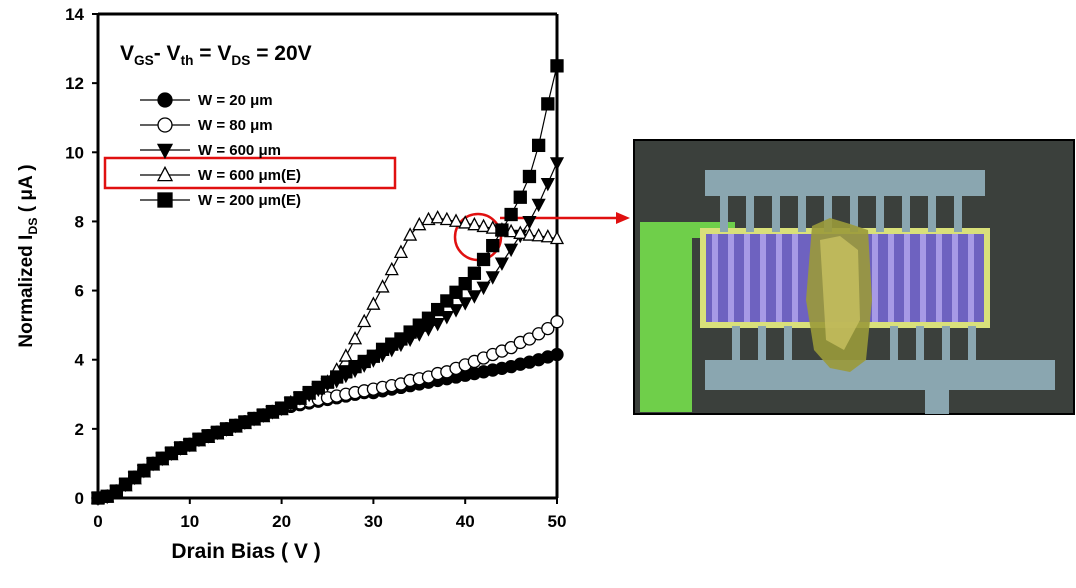 The height and width of the screenshot is (588, 1076). I want to click on y-tick-label: 2, so click(79, 429).